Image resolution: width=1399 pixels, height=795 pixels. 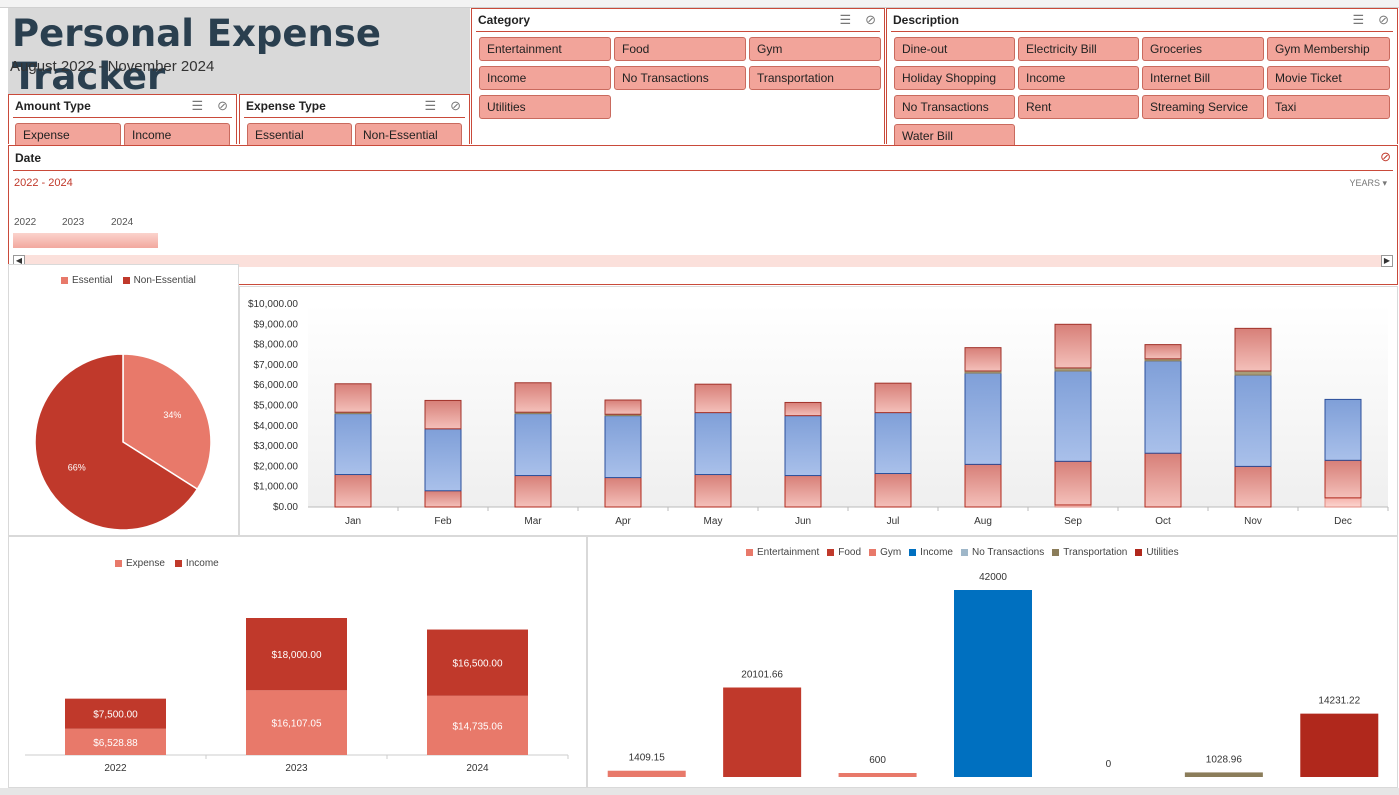 What do you see at coordinates (647, 758) in the screenshot?
I see `bar-data-label: 1409.15` at bounding box center [647, 758].